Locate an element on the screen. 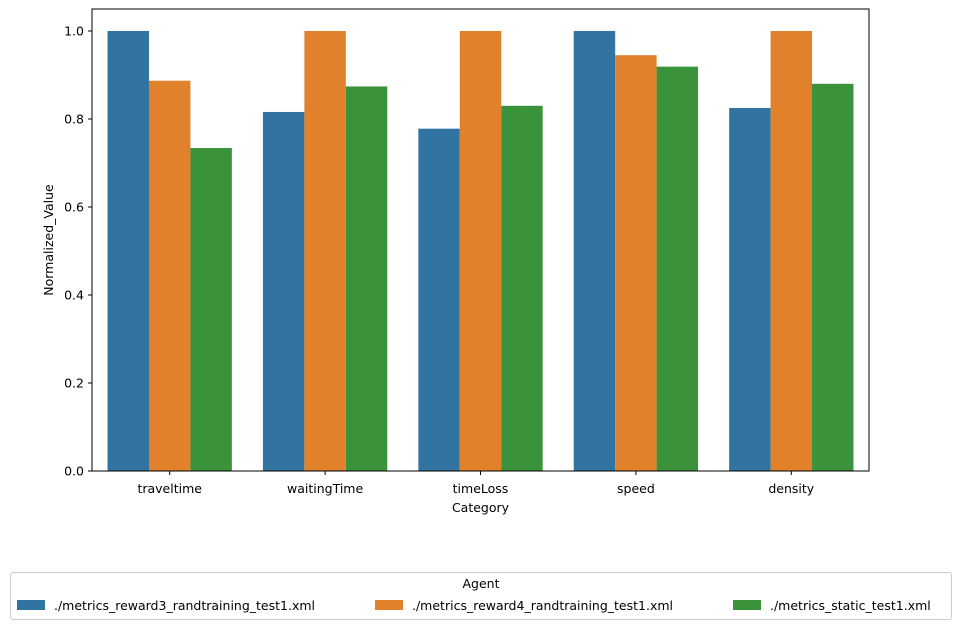 The image size is (962, 627). legend-item-static: ./metrics_static_test1.xml is located at coordinates (832, 605).